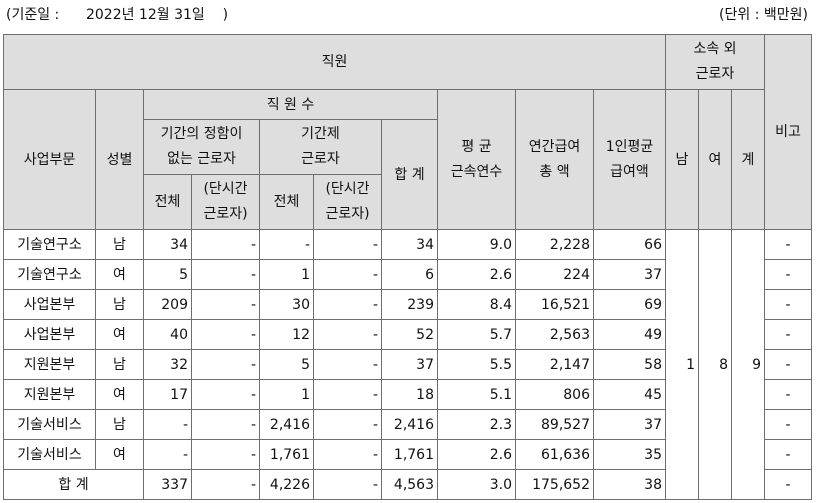  What do you see at coordinates (629, 244) in the screenshot?
I see `avg-pay-cell: 66` at bounding box center [629, 244].